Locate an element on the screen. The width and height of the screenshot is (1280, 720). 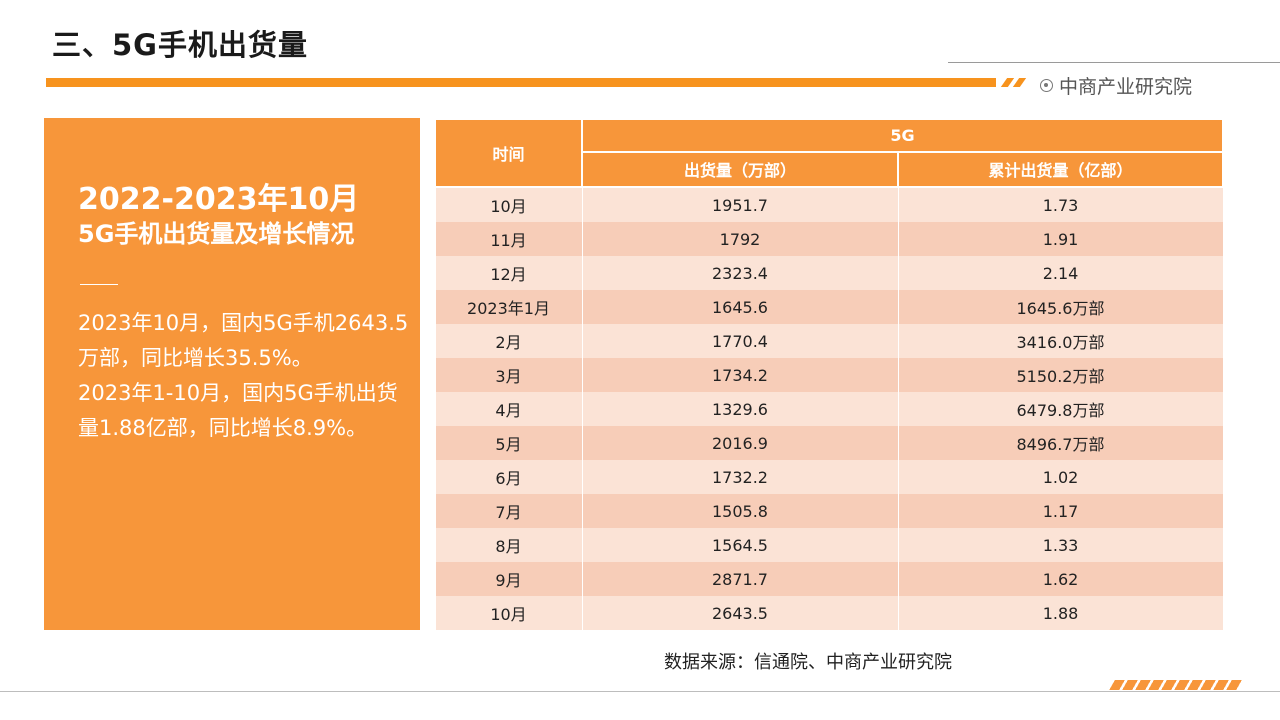
cell-shipment: 1770.4 is located at coordinates (740, 341).